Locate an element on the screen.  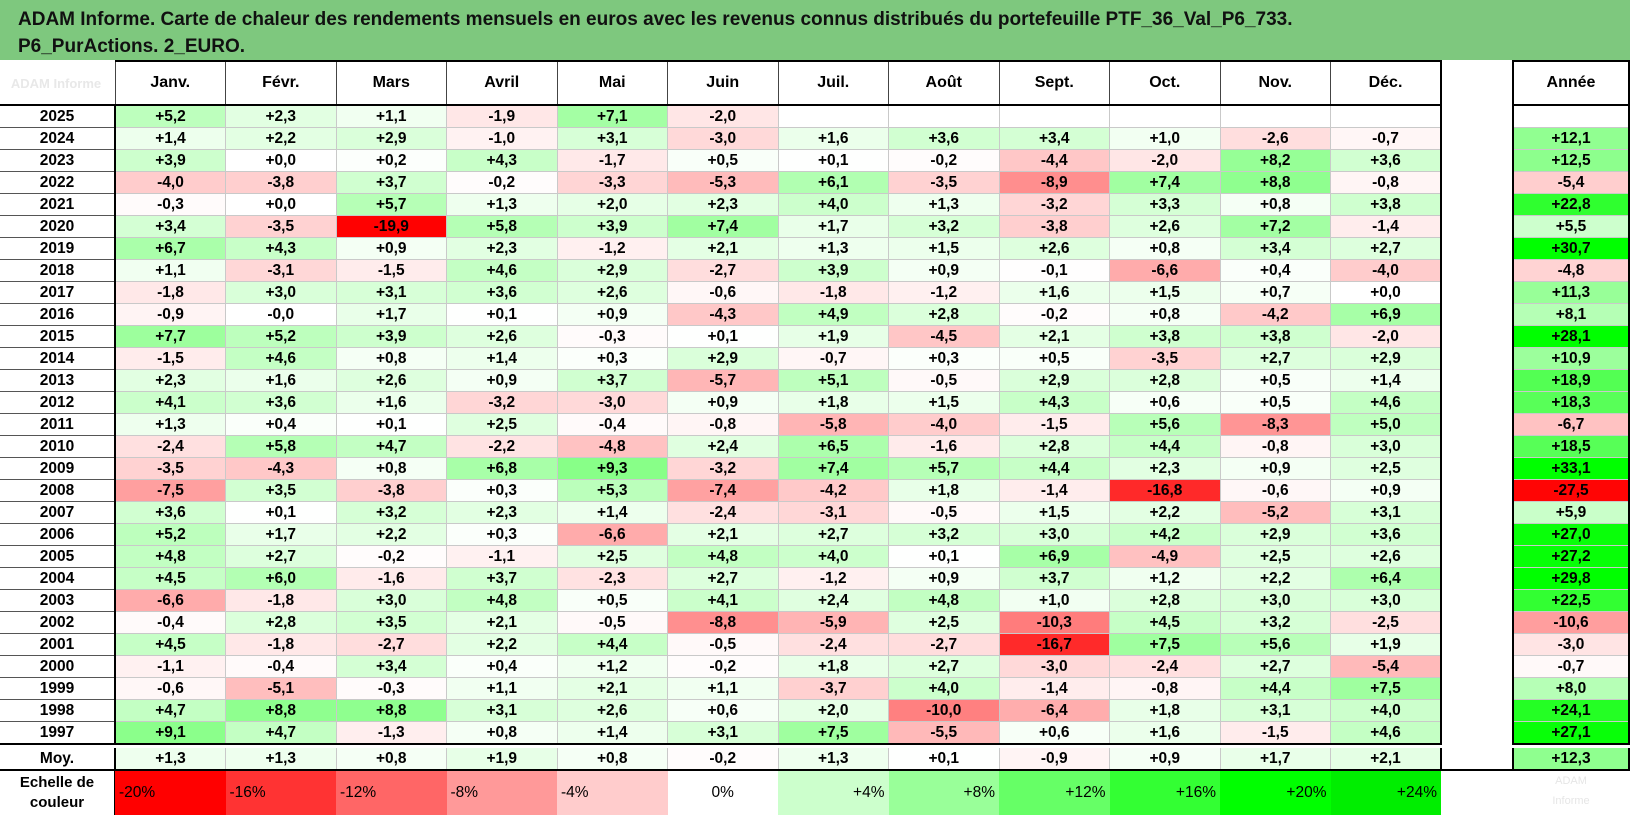
annual-row: +30,7 is located at coordinates (1571, 248).